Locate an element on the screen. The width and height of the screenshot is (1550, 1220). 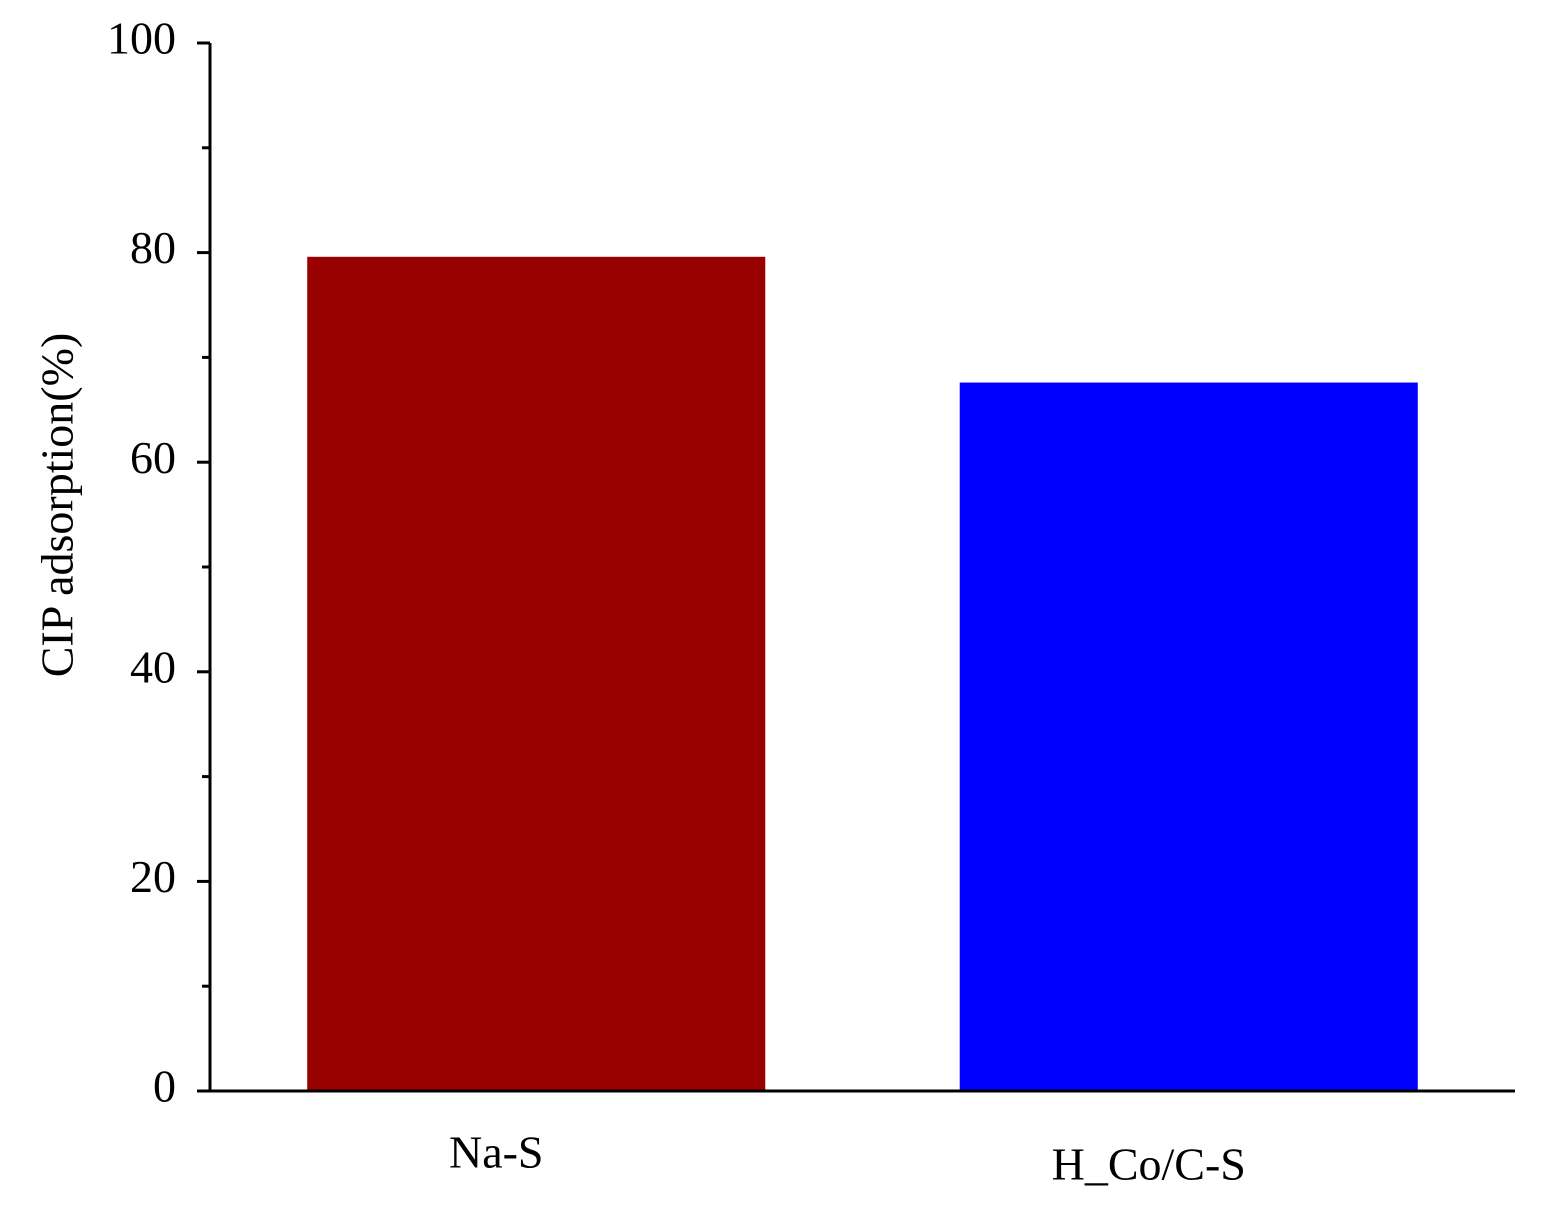
y-tick-label: 0 is located at coordinates (164, 1086).